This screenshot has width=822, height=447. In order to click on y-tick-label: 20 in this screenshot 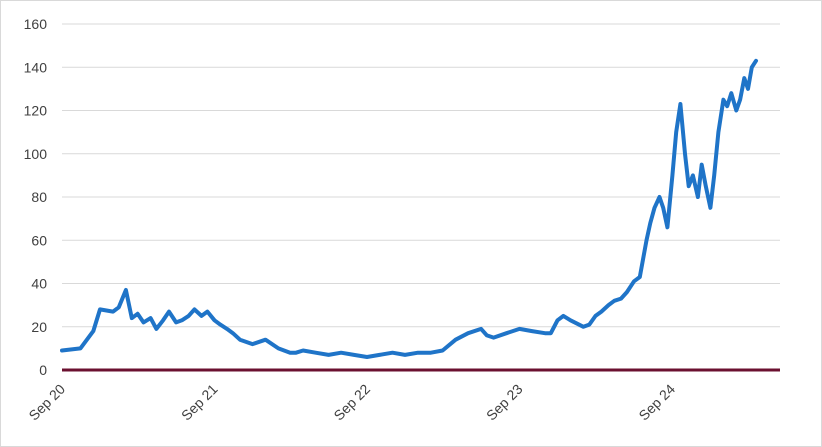, I will do `click(39, 327)`.